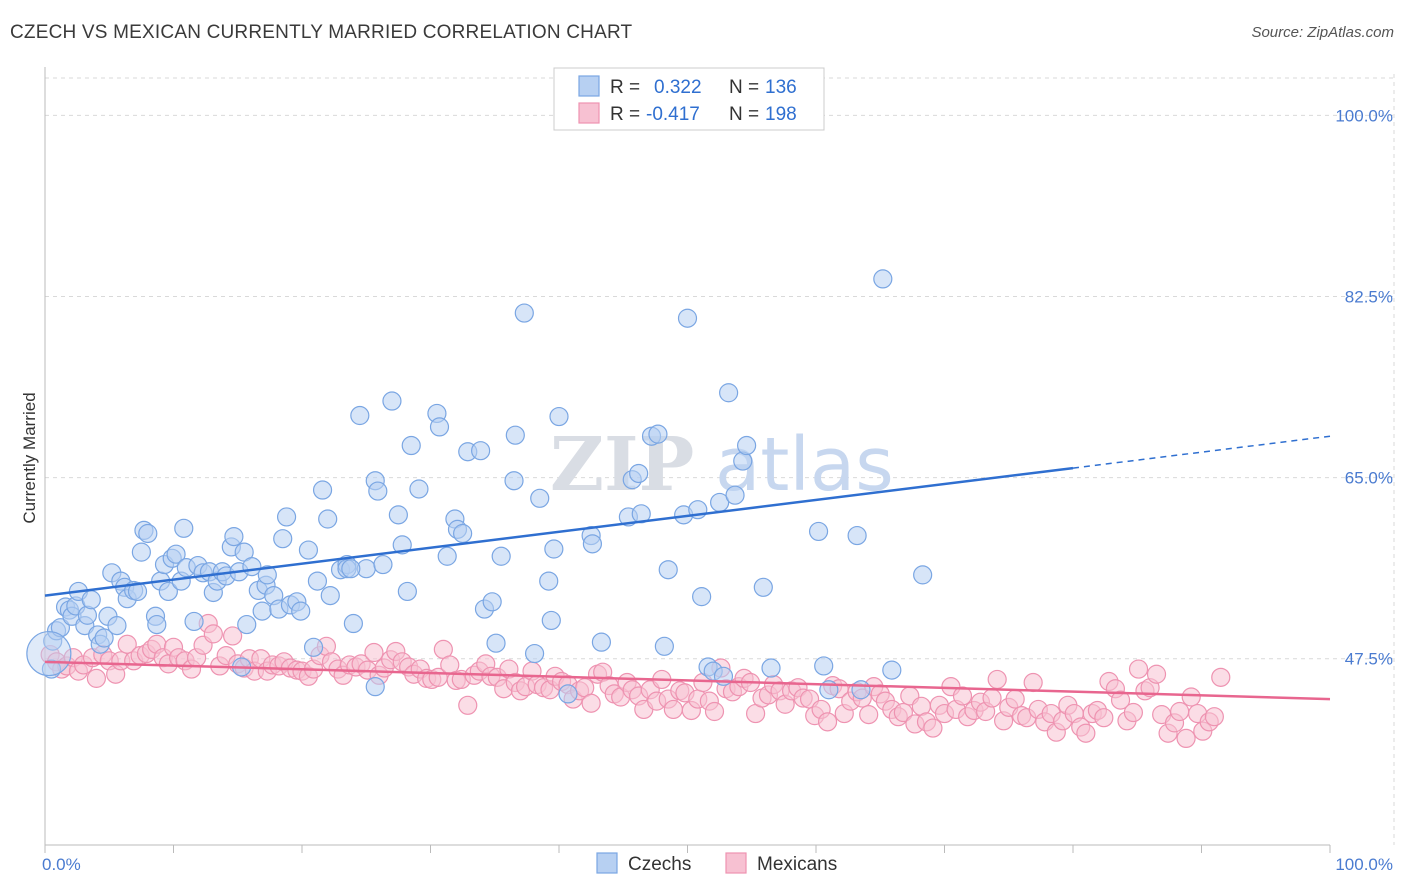 The height and width of the screenshot is (892, 1406). Describe the element at coordinates (744, 114) in the screenshot. I see `legend-mexican-n-label: N =` at that location.